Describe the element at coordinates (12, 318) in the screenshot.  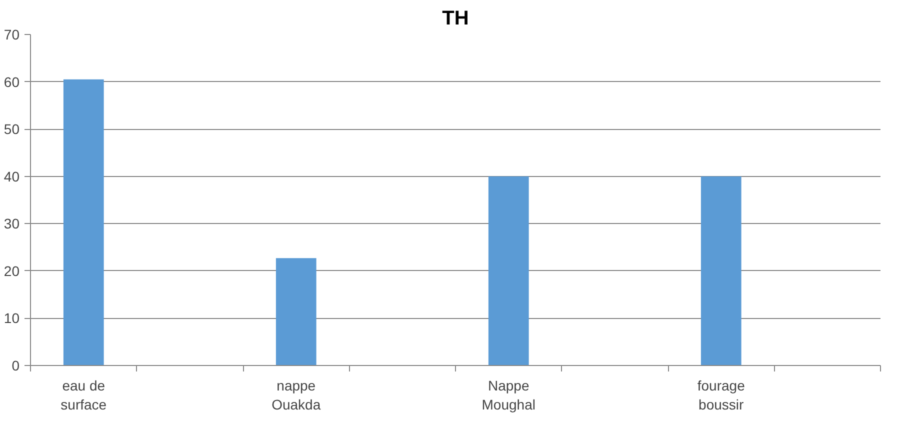
I see `y-tick-label: 10` at that location.